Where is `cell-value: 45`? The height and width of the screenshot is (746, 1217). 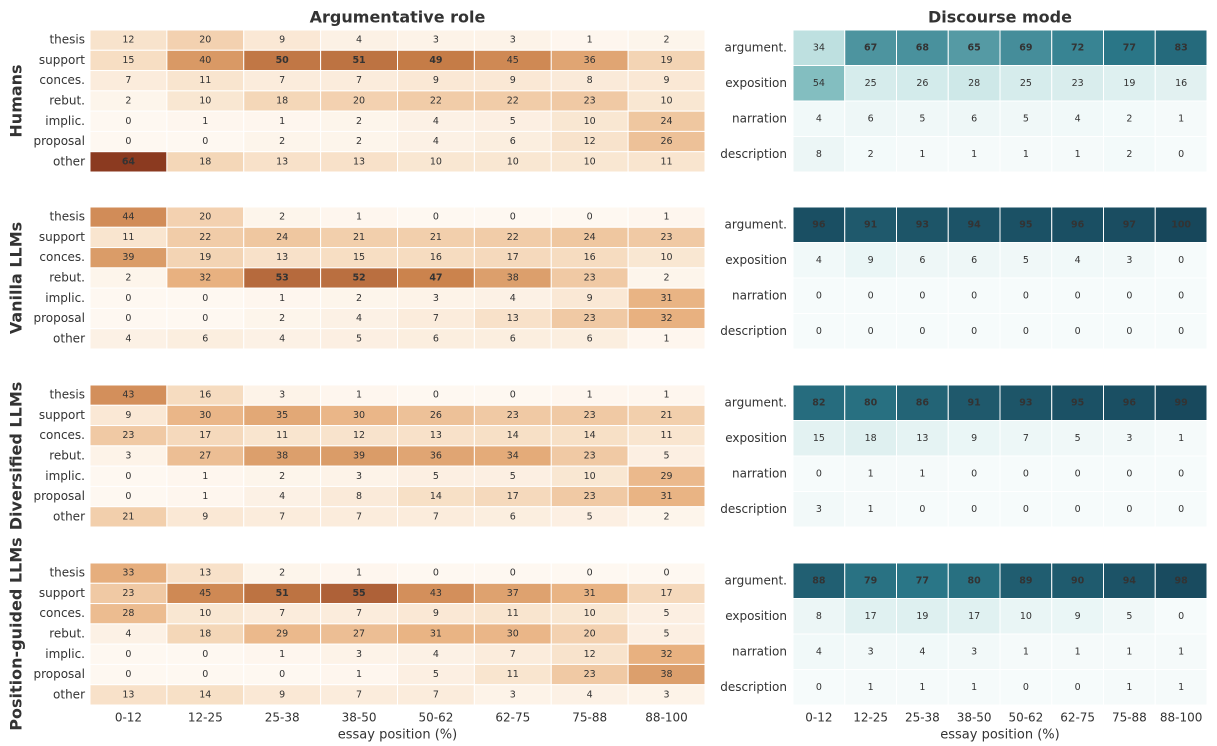 cell-value: 45 is located at coordinates (513, 60).